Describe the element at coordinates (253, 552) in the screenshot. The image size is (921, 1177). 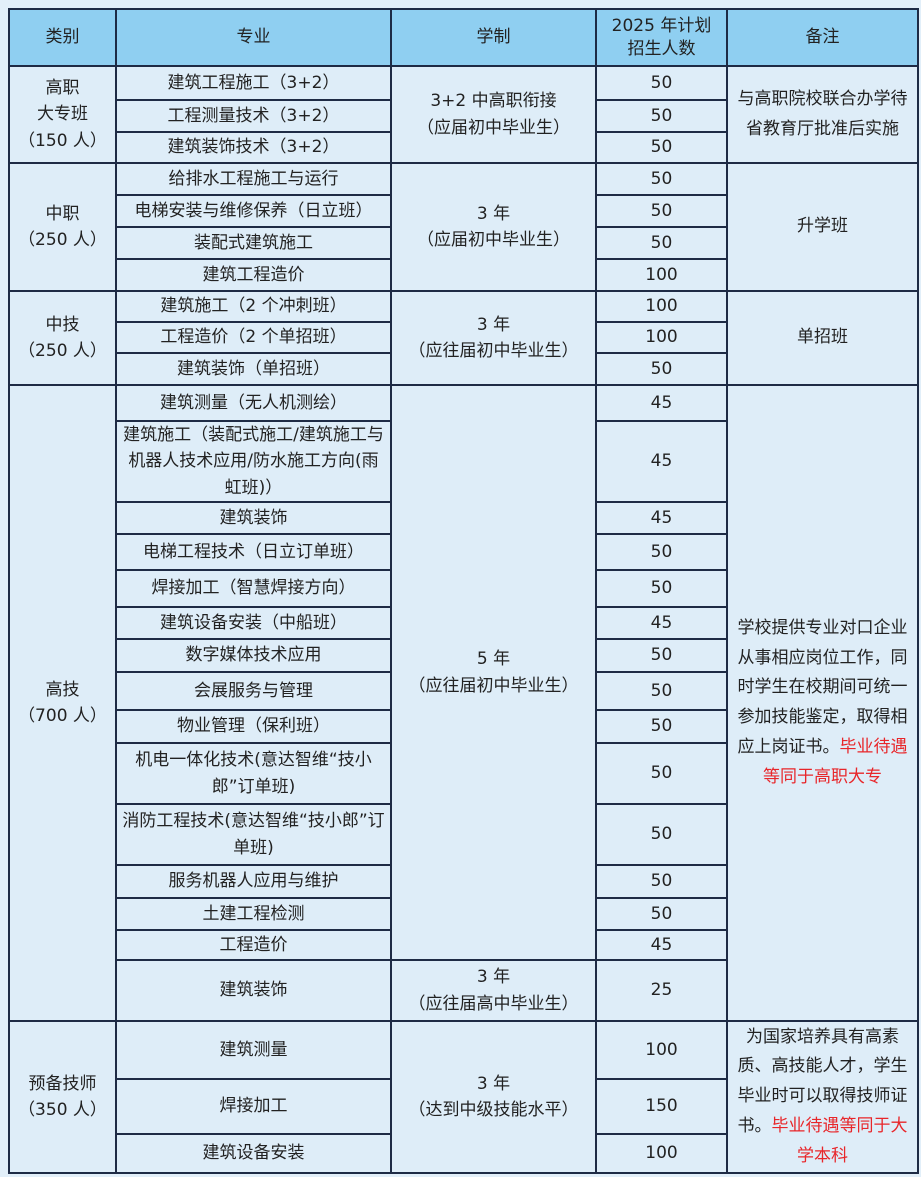
I see `major-cell: 电梯工程技术（日立订单班）` at that location.